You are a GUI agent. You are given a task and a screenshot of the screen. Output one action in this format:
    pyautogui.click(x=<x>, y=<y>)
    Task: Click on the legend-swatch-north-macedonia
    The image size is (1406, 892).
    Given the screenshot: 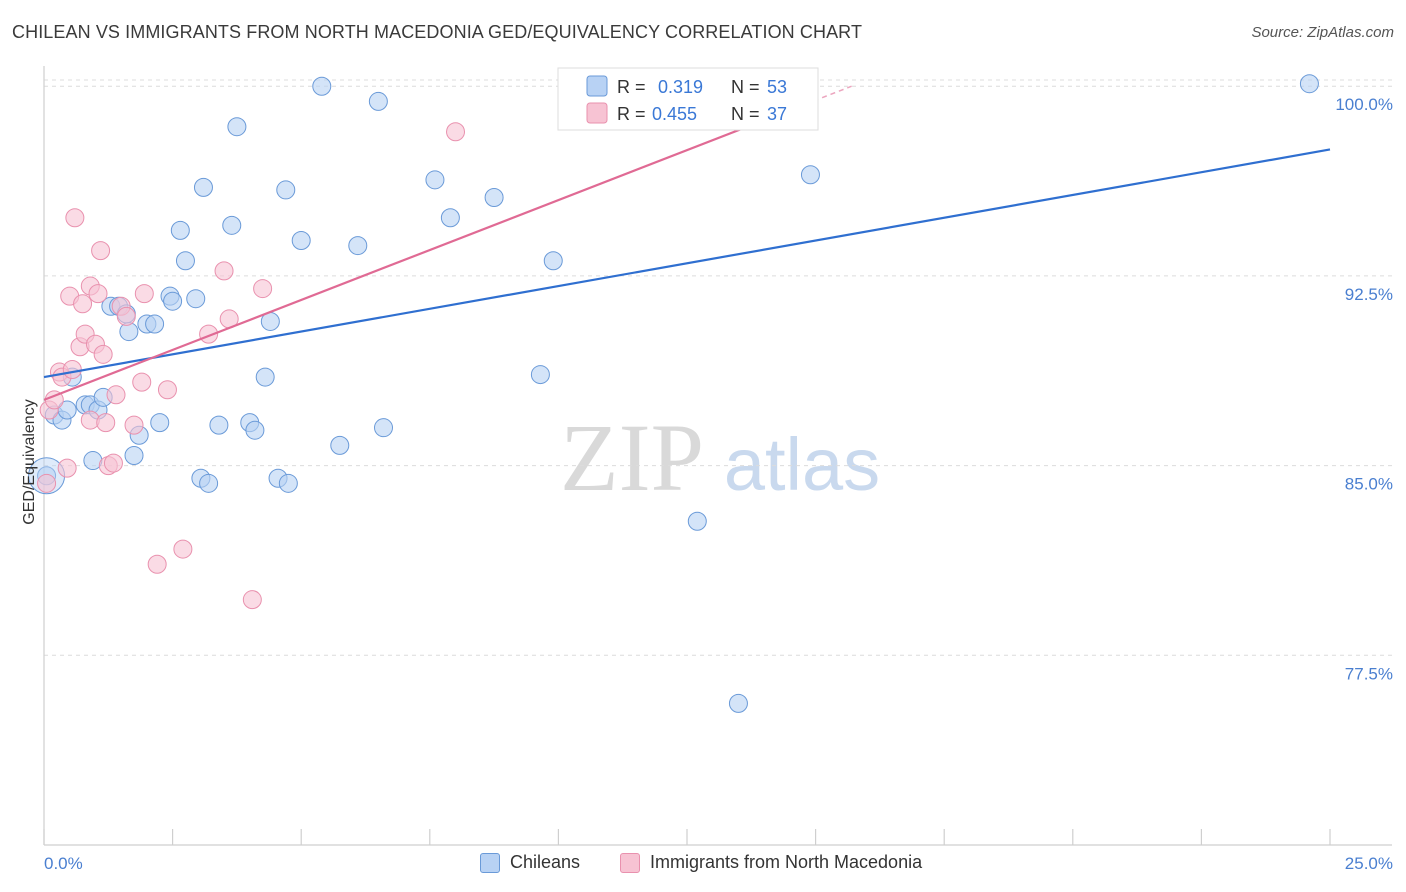 What is the action you would take?
    pyautogui.click(x=597, y=113)
    